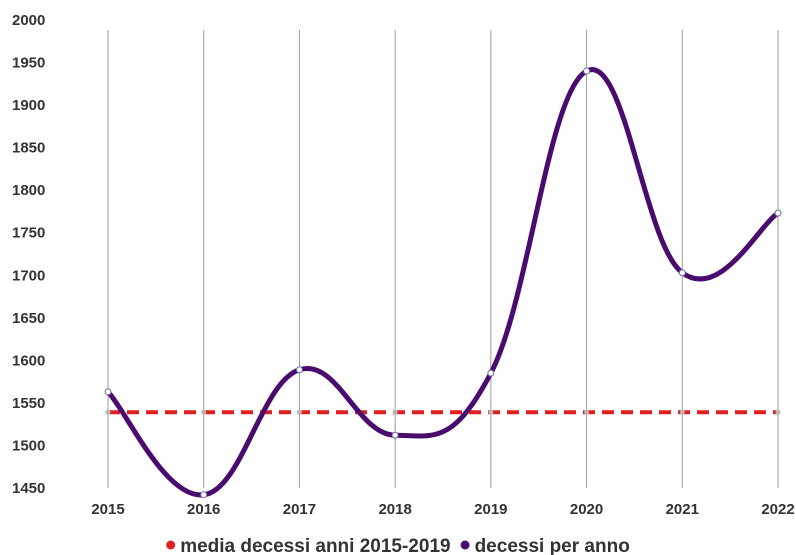  Describe the element at coordinates (28, 148) in the screenshot. I see `y-tick-label: 1850` at that location.